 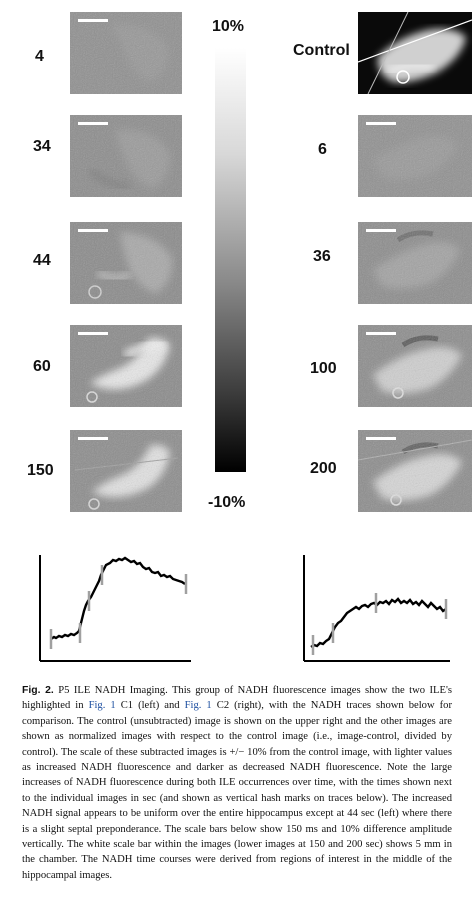 I want to click on scale-top-label: 10%, so click(x=228, y=26).